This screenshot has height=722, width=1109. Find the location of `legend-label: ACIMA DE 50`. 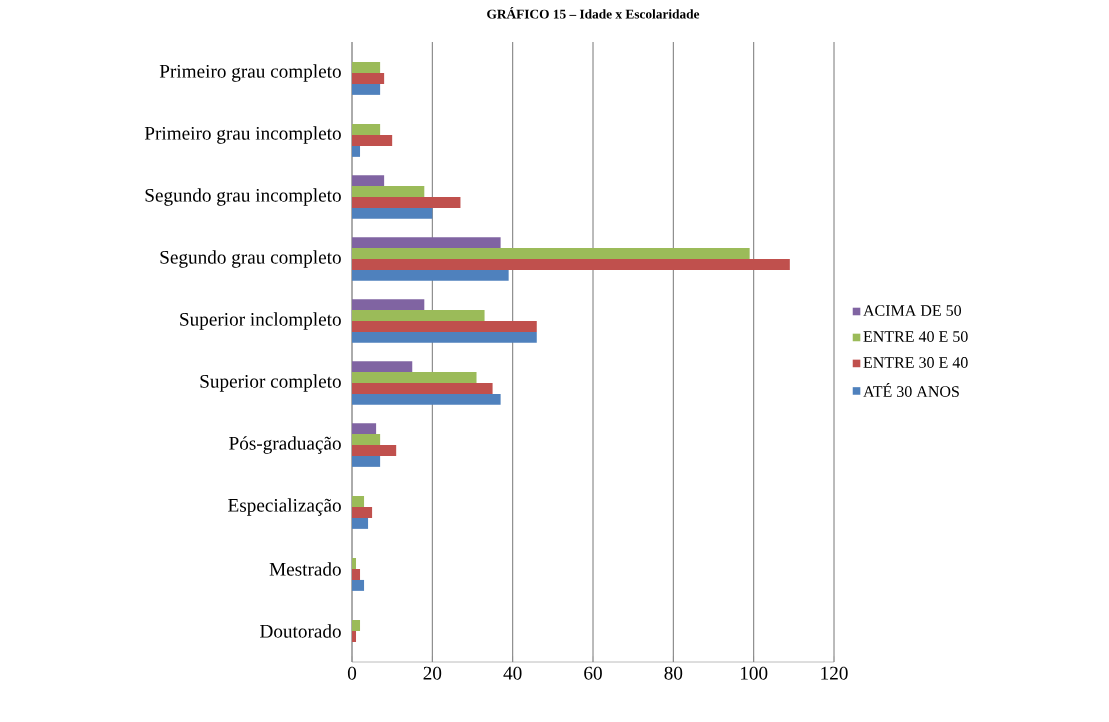

legend-label: ACIMA DE 50 is located at coordinates (912, 310).